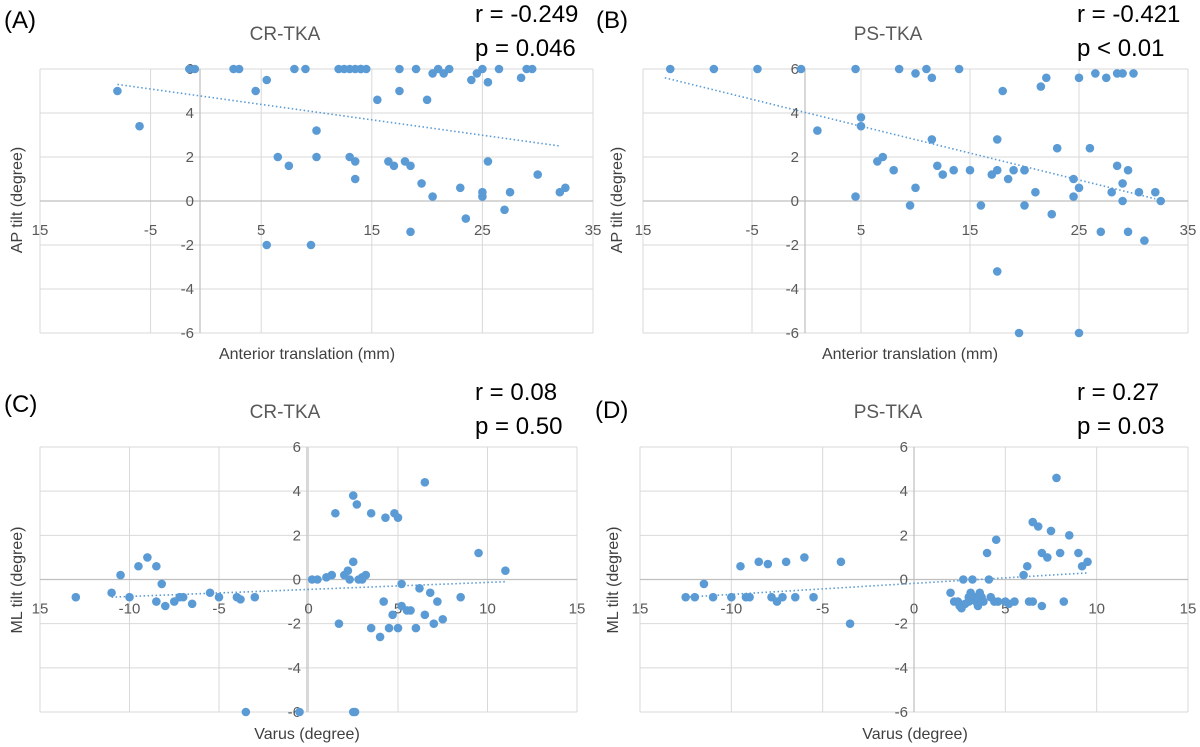 This screenshot has height=747, width=1200. Describe the element at coordinates (792, 333) in the screenshot. I see `y-tick-label: -6` at that location.